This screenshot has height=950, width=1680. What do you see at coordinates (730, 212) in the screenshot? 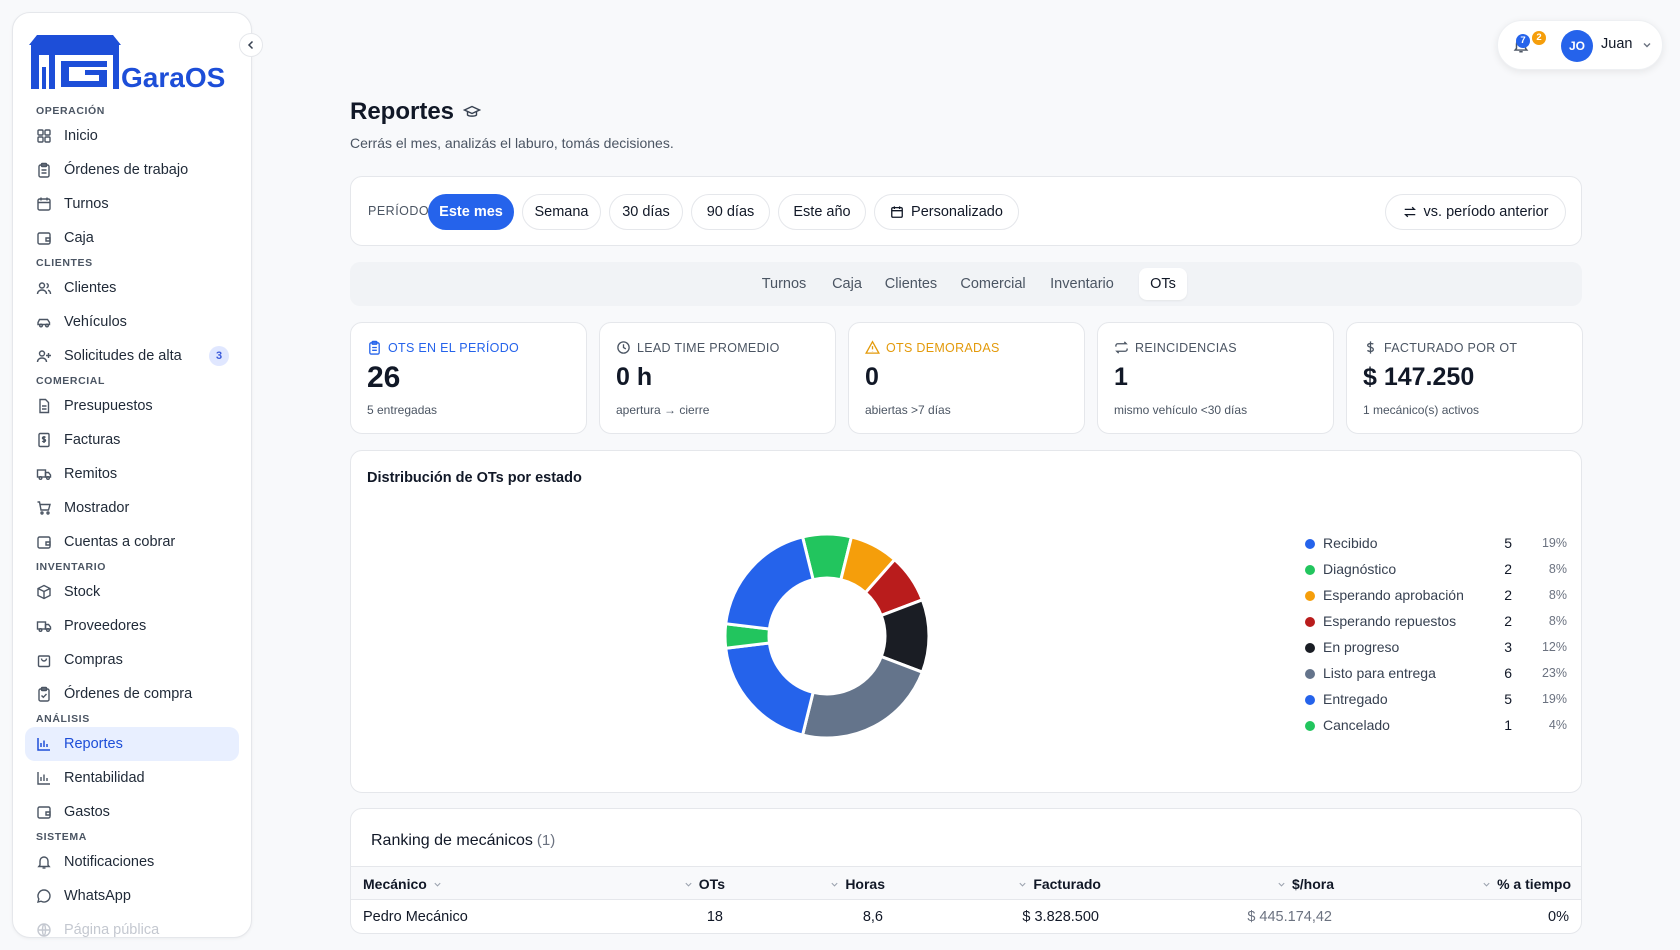
I see `period-option-90-dias: 90 días` at bounding box center [730, 212].